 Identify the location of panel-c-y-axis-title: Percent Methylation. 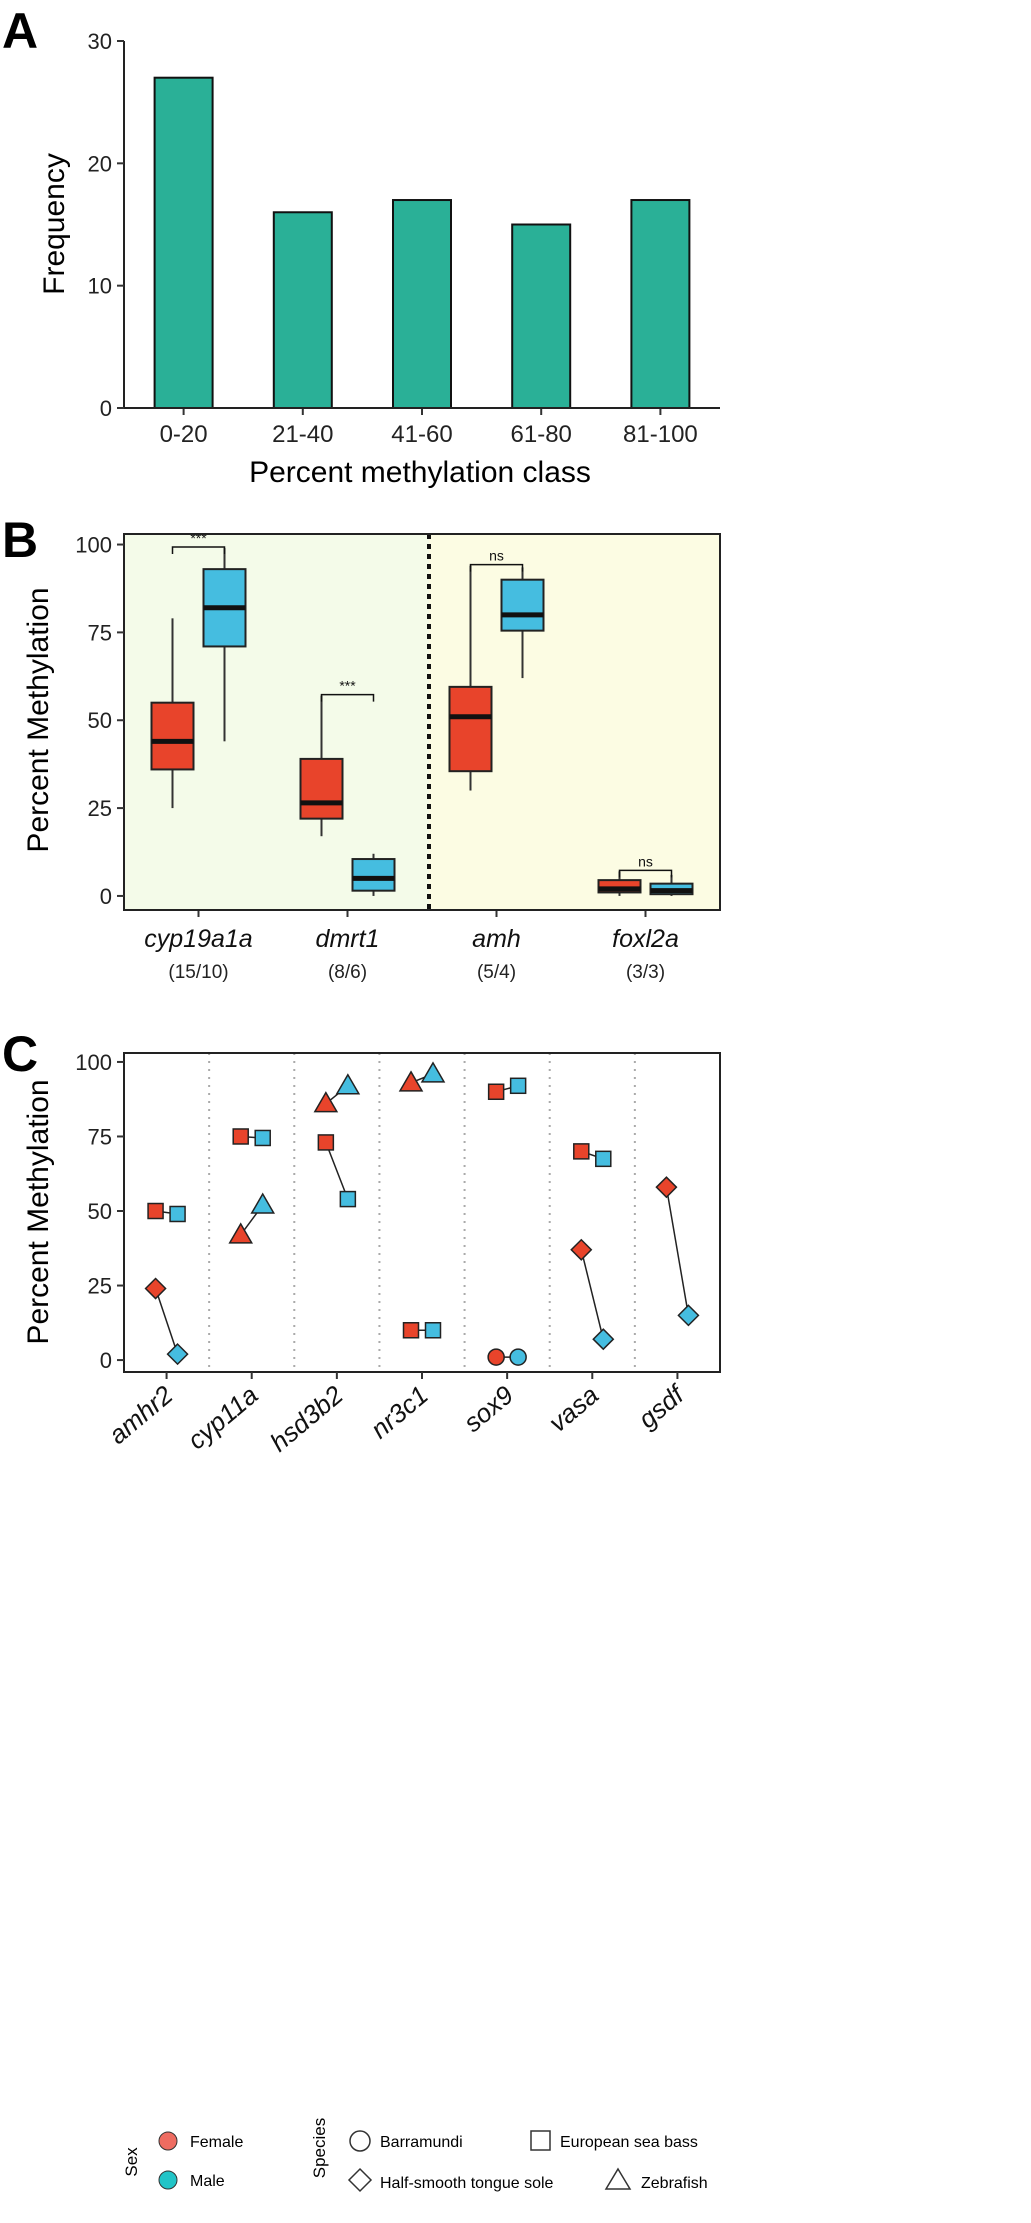
(38, 1211).